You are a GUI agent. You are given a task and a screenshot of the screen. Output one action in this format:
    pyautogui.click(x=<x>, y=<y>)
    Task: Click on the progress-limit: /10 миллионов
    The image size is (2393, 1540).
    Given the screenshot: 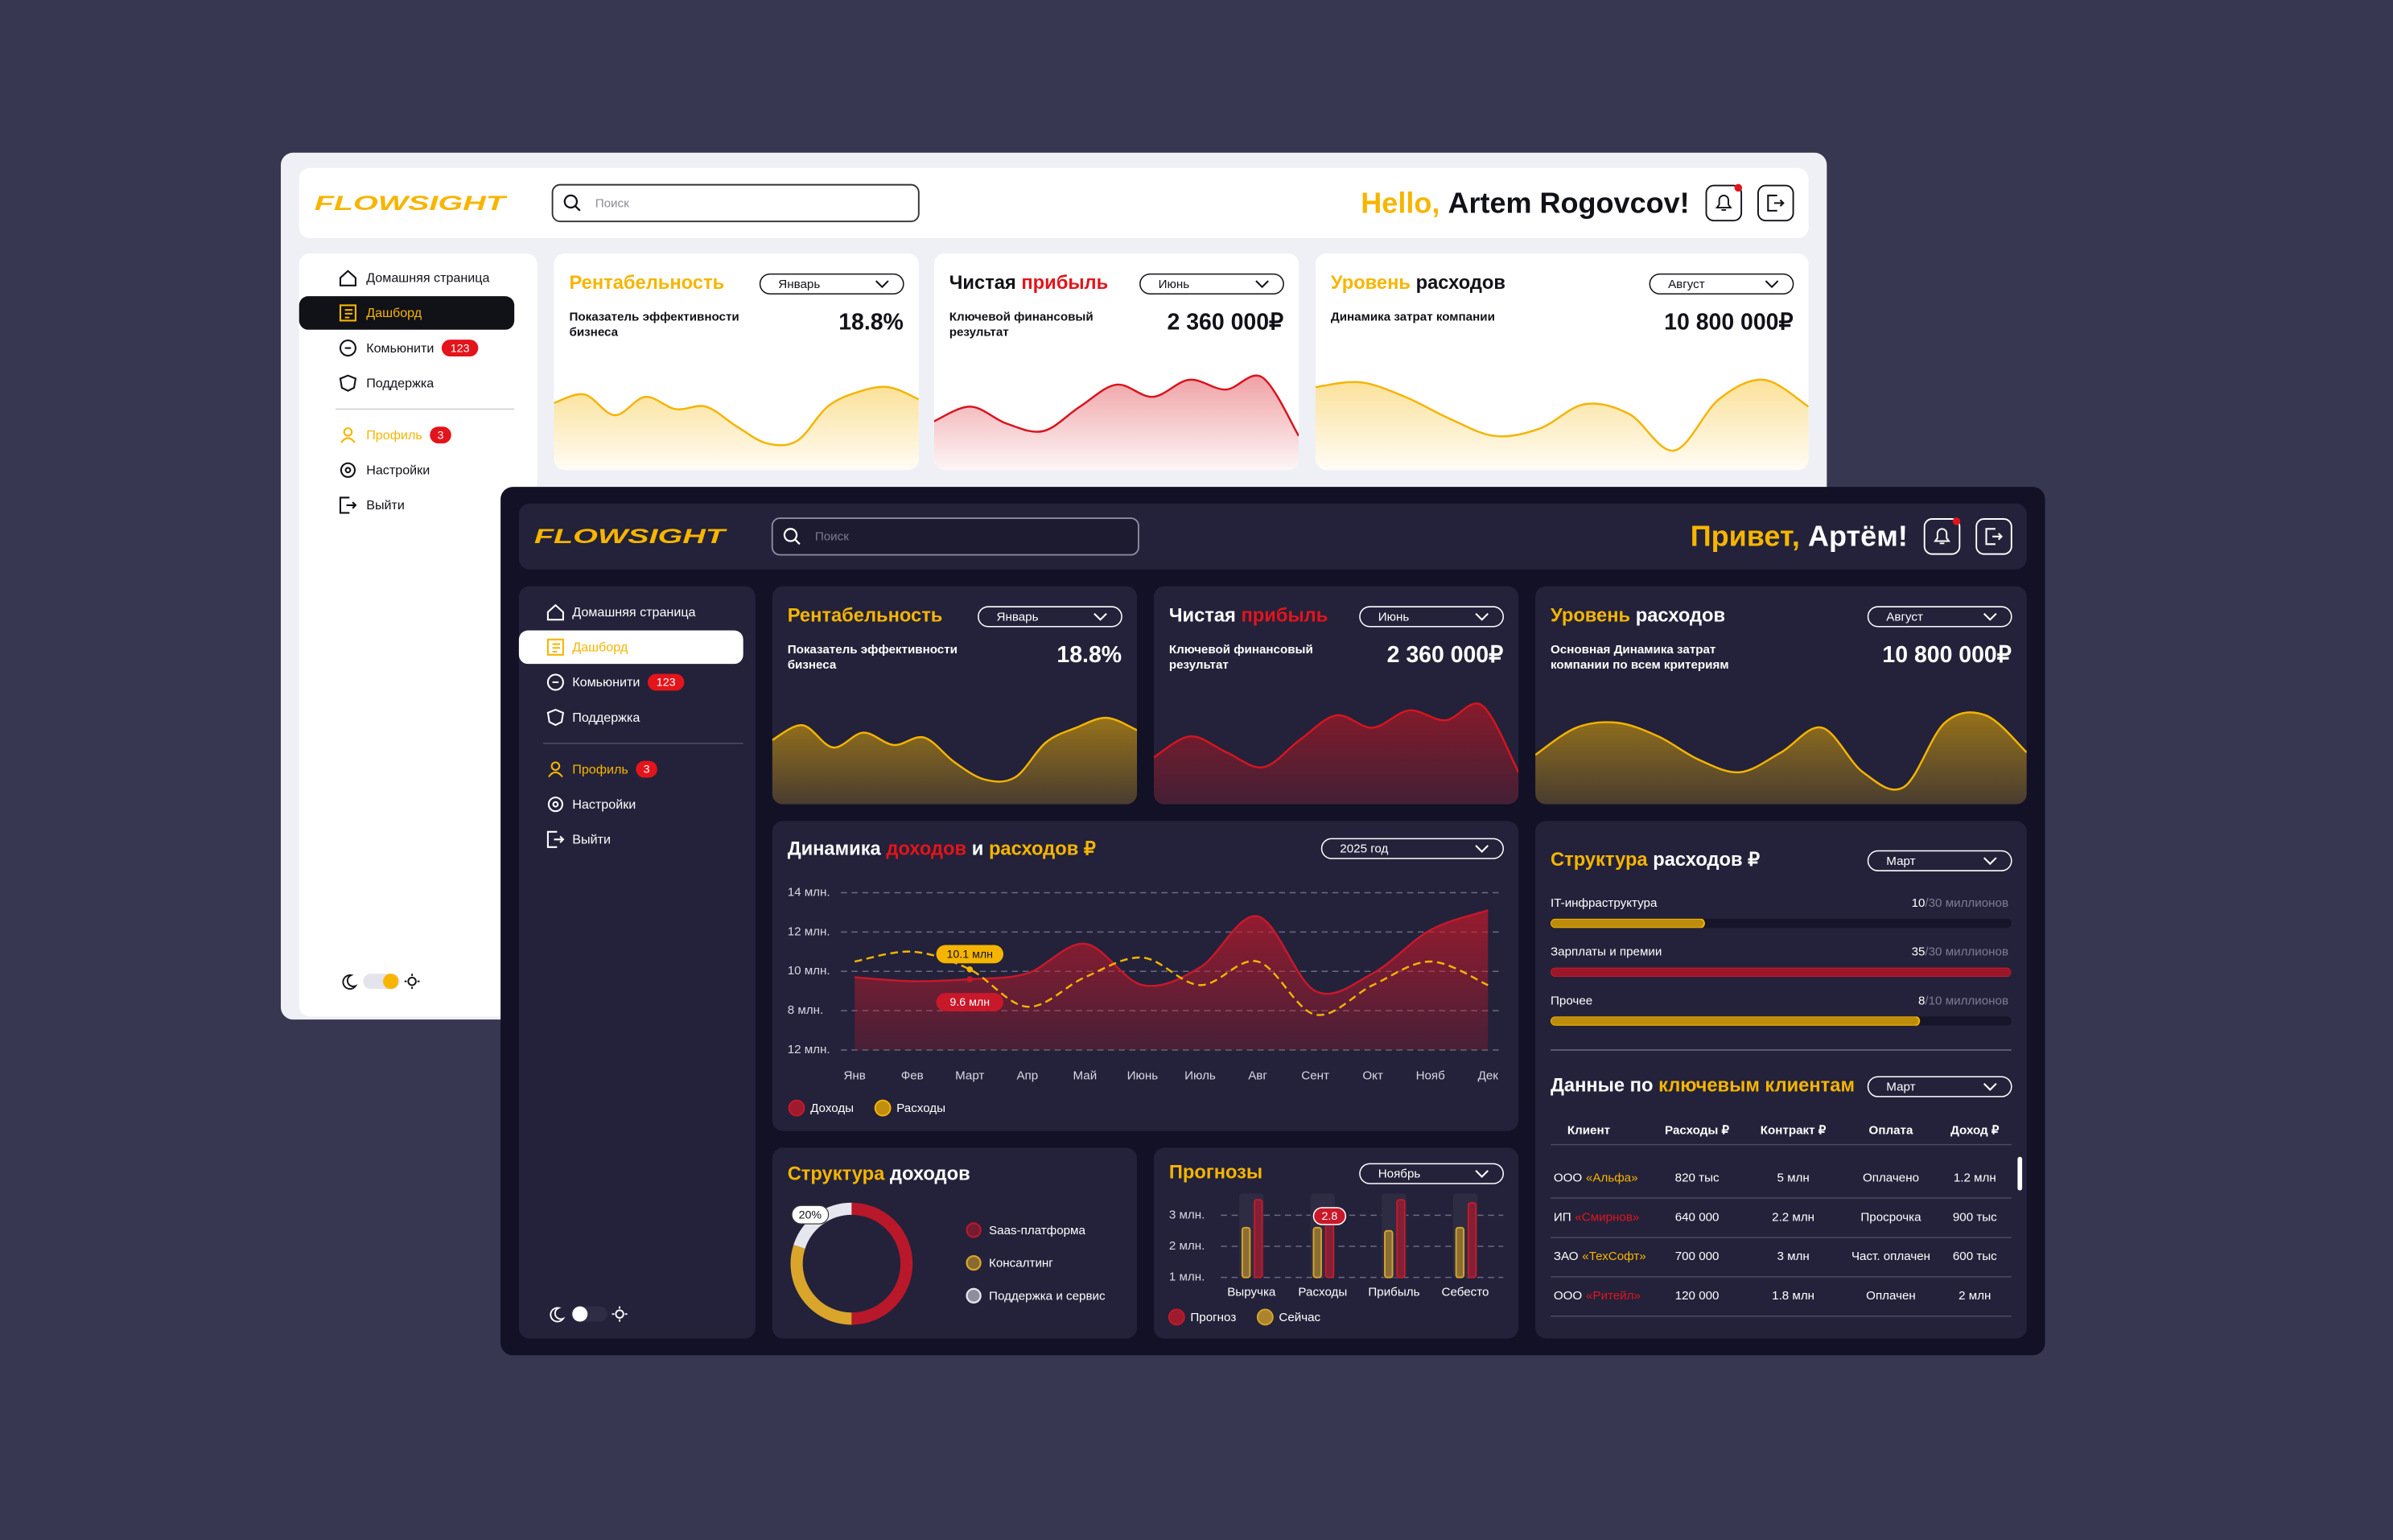 What is the action you would take?
    pyautogui.click(x=1967, y=1001)
    